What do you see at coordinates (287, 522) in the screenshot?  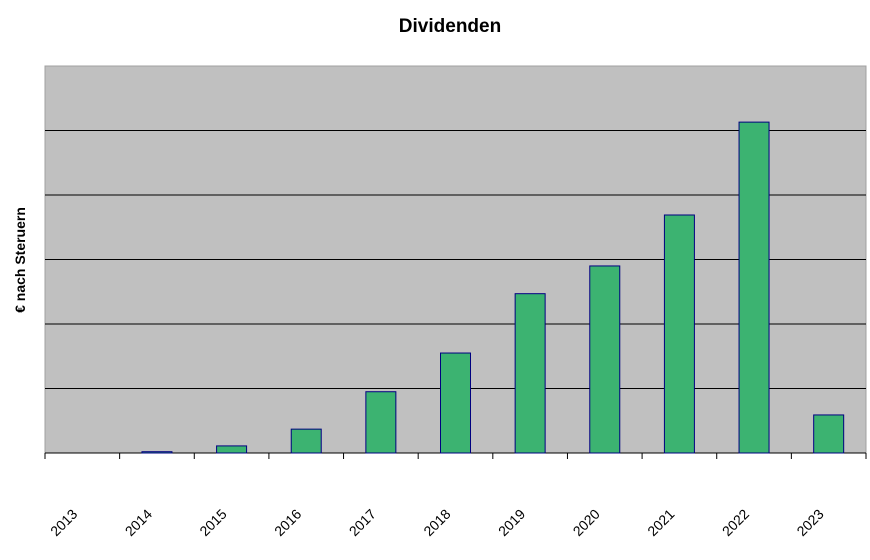 I see `x-tick-label: 2016` at bounding box center [287, 522].